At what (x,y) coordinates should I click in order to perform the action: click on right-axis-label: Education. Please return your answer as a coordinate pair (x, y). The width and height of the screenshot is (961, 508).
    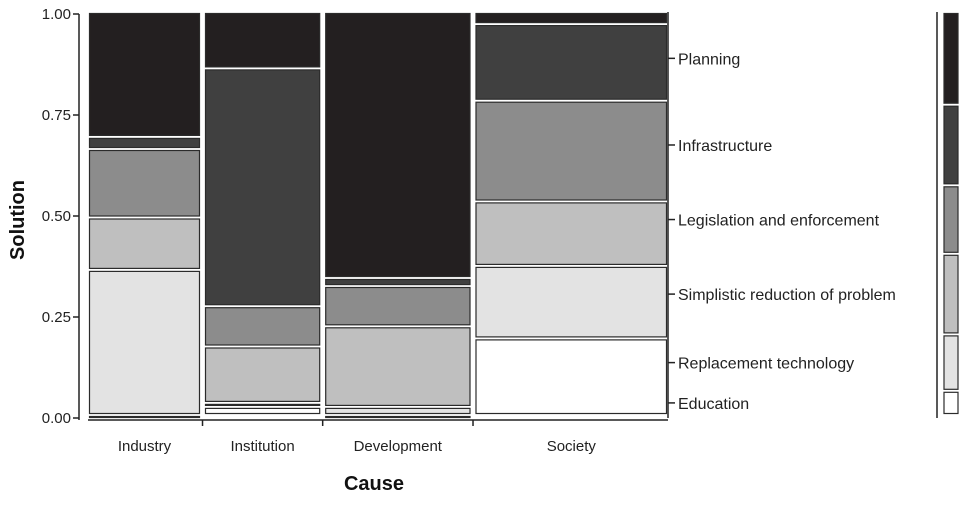
    Looking at the image, I should click on (713, 404).